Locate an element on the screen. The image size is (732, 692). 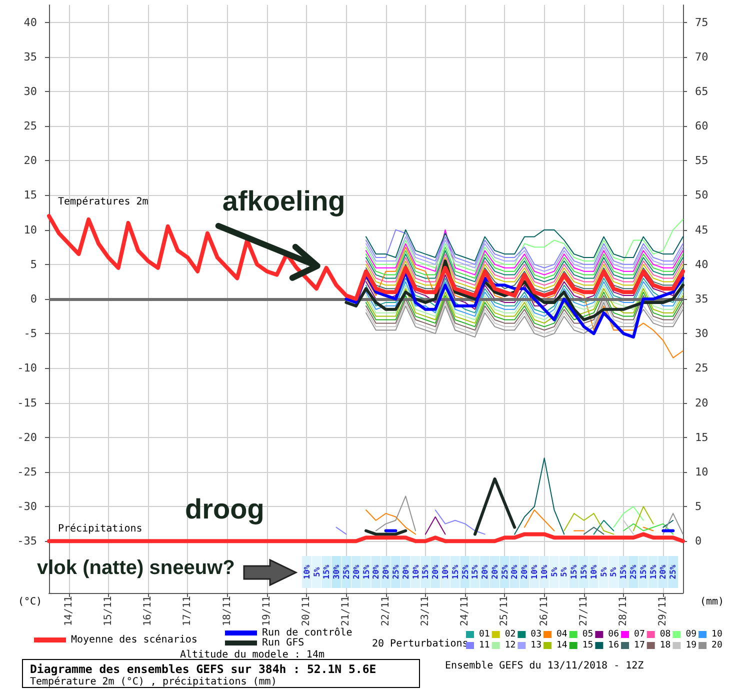
legend-label: 08 is located at coordinates (665, 635).